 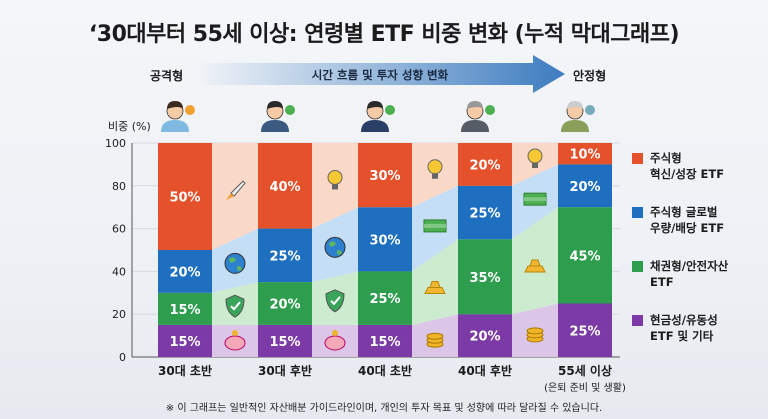 What do you see at coordinates (585, 388) in the screenshot?
I see `x-tick-sublabel: (은퇴 준비 및 생활)` at bounding box center [585, 388].